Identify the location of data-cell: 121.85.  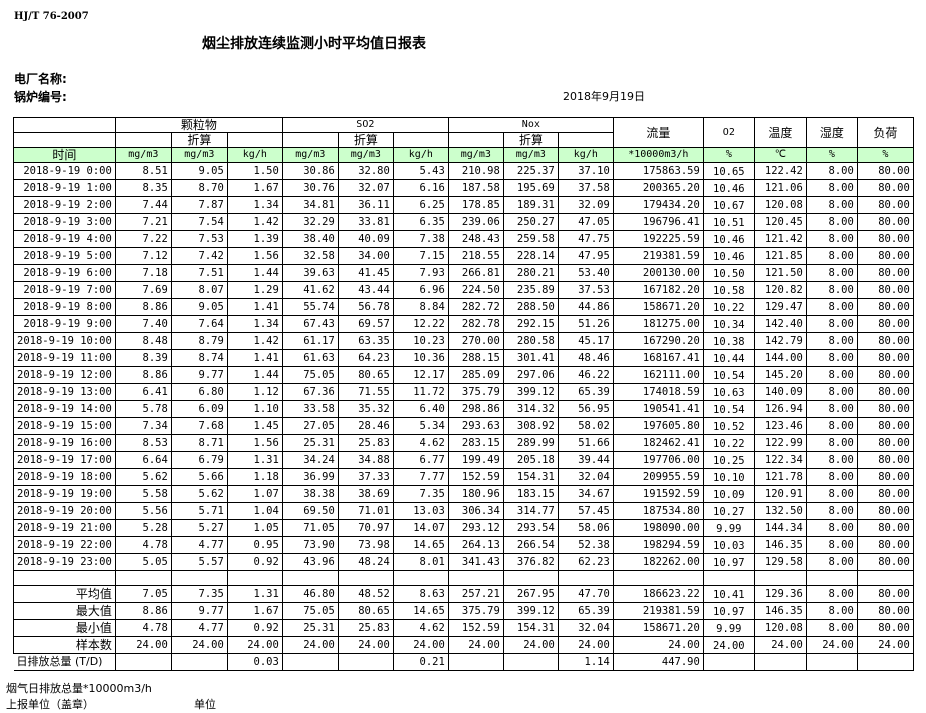
(780, 256).